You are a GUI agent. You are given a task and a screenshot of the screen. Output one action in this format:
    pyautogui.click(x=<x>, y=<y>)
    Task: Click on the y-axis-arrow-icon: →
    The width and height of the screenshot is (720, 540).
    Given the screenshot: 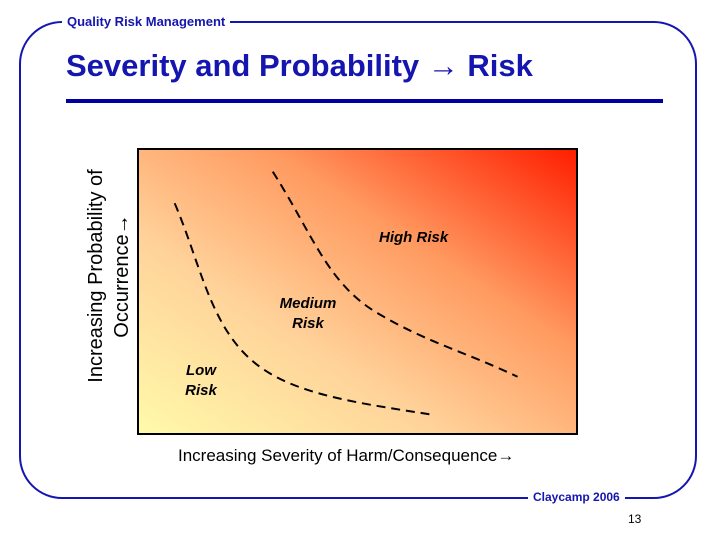 What is the action you would take?
    pyautogui.click(x=122, y=224)
    